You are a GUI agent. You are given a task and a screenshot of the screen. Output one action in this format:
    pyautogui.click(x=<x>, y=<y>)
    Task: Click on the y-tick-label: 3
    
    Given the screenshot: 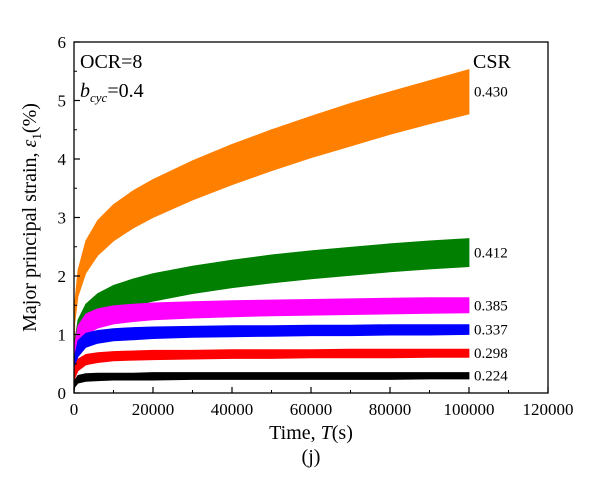 What is the action you would take?
    pyautogui.click(x=62, y=218)
    